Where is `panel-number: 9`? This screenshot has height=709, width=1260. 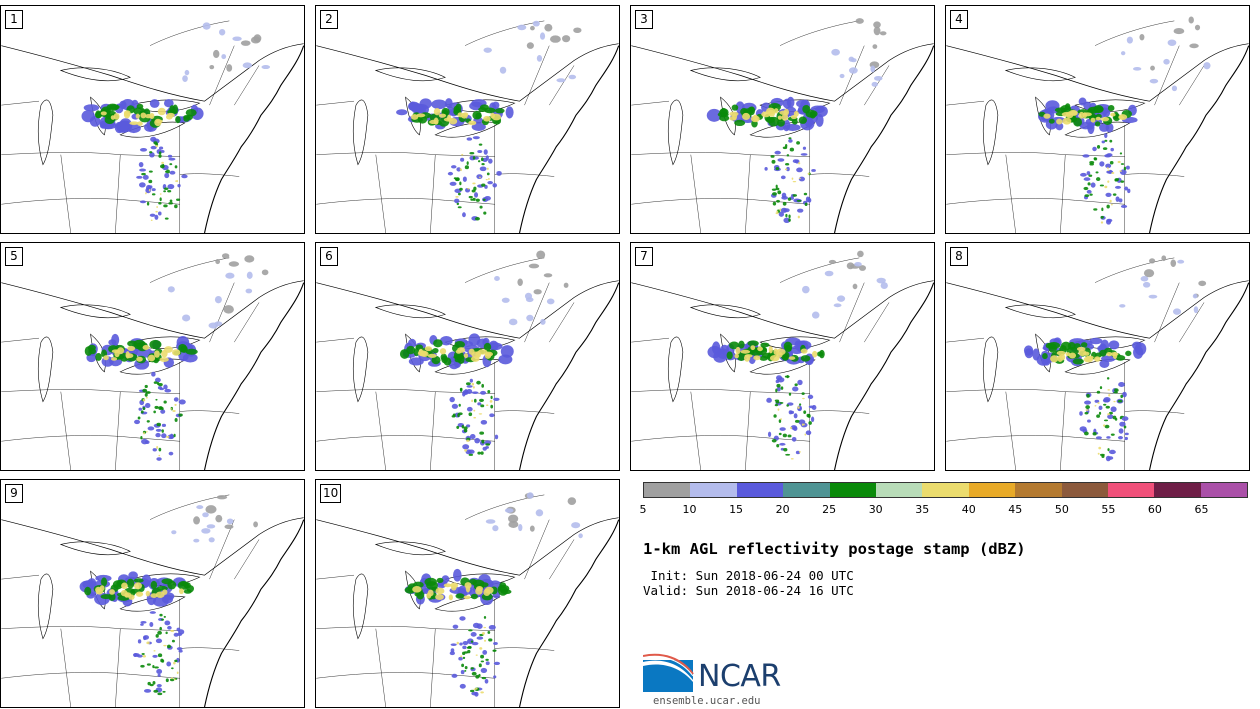 panel-number: 9 is located at coordinates (14, 493).